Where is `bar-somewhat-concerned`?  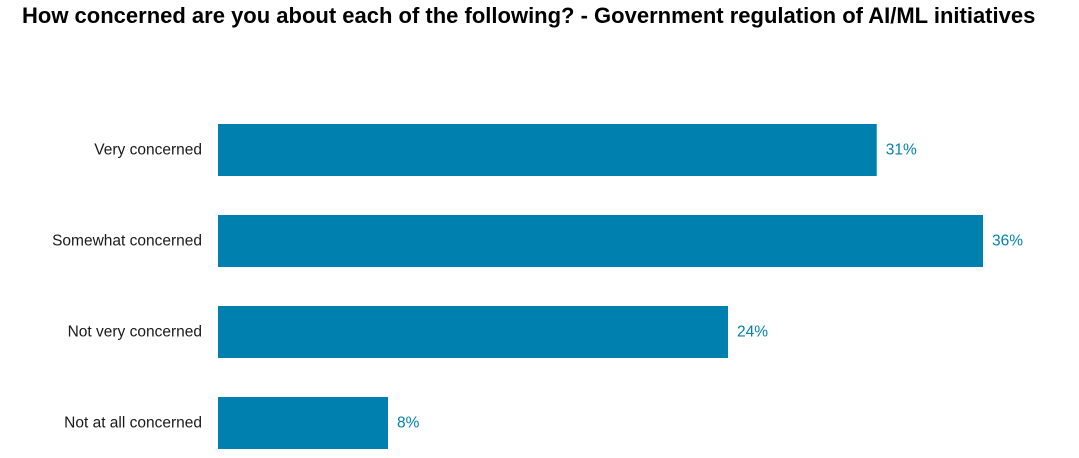
bar-somewhat-concerned is located at coordinates (600, 241).